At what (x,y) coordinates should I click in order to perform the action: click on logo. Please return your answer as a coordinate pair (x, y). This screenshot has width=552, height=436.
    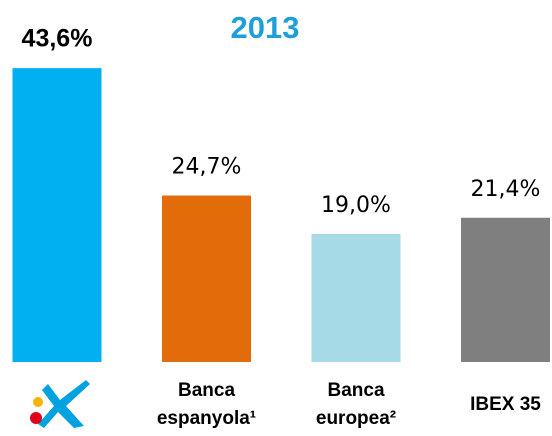
    Looking at the image, I should click on (60, 404).